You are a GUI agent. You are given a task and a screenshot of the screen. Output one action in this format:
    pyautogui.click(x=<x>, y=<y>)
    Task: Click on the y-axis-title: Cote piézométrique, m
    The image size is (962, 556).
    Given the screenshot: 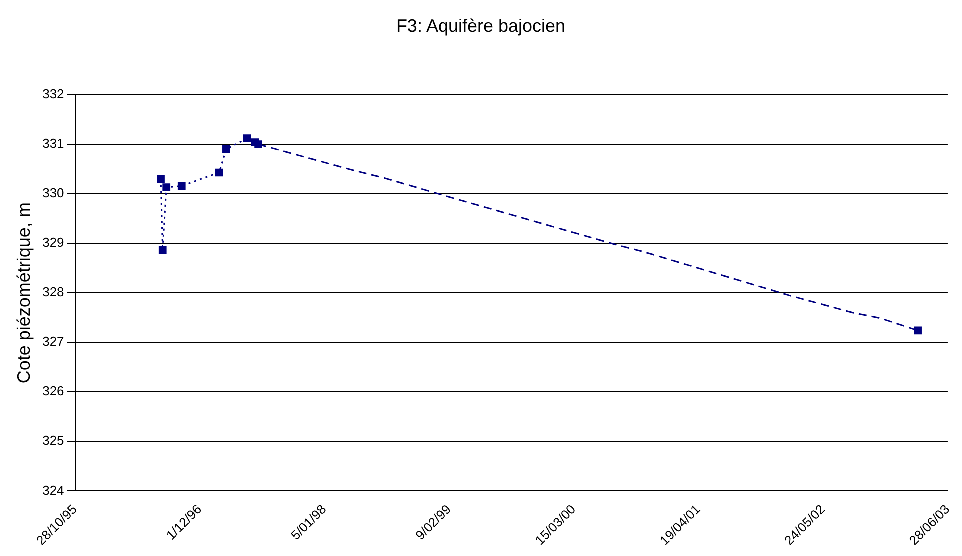 What is the action you would take?
    pyautogui.click(x=24, y=293)
    